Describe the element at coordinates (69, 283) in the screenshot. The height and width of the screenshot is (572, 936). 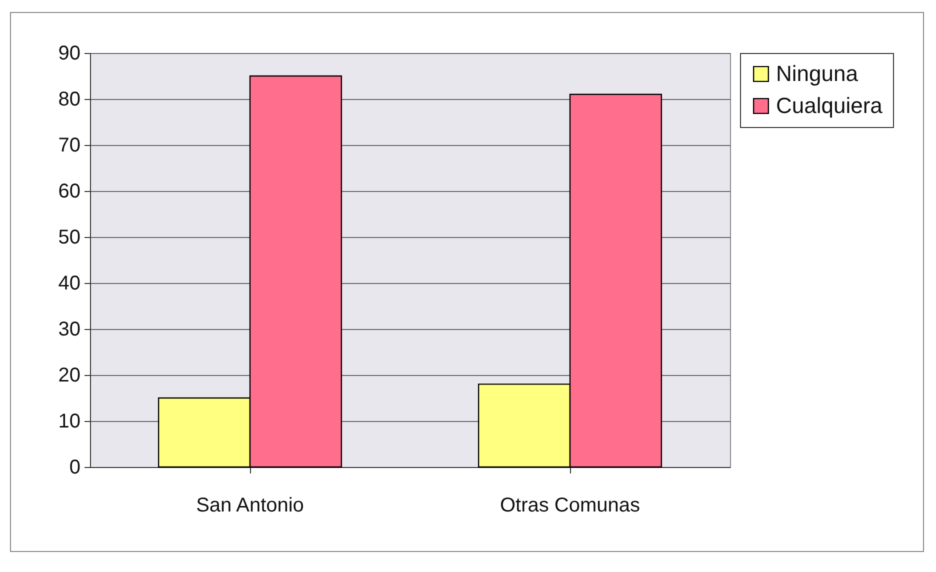
I see `y-tick-label: 40` at that location.